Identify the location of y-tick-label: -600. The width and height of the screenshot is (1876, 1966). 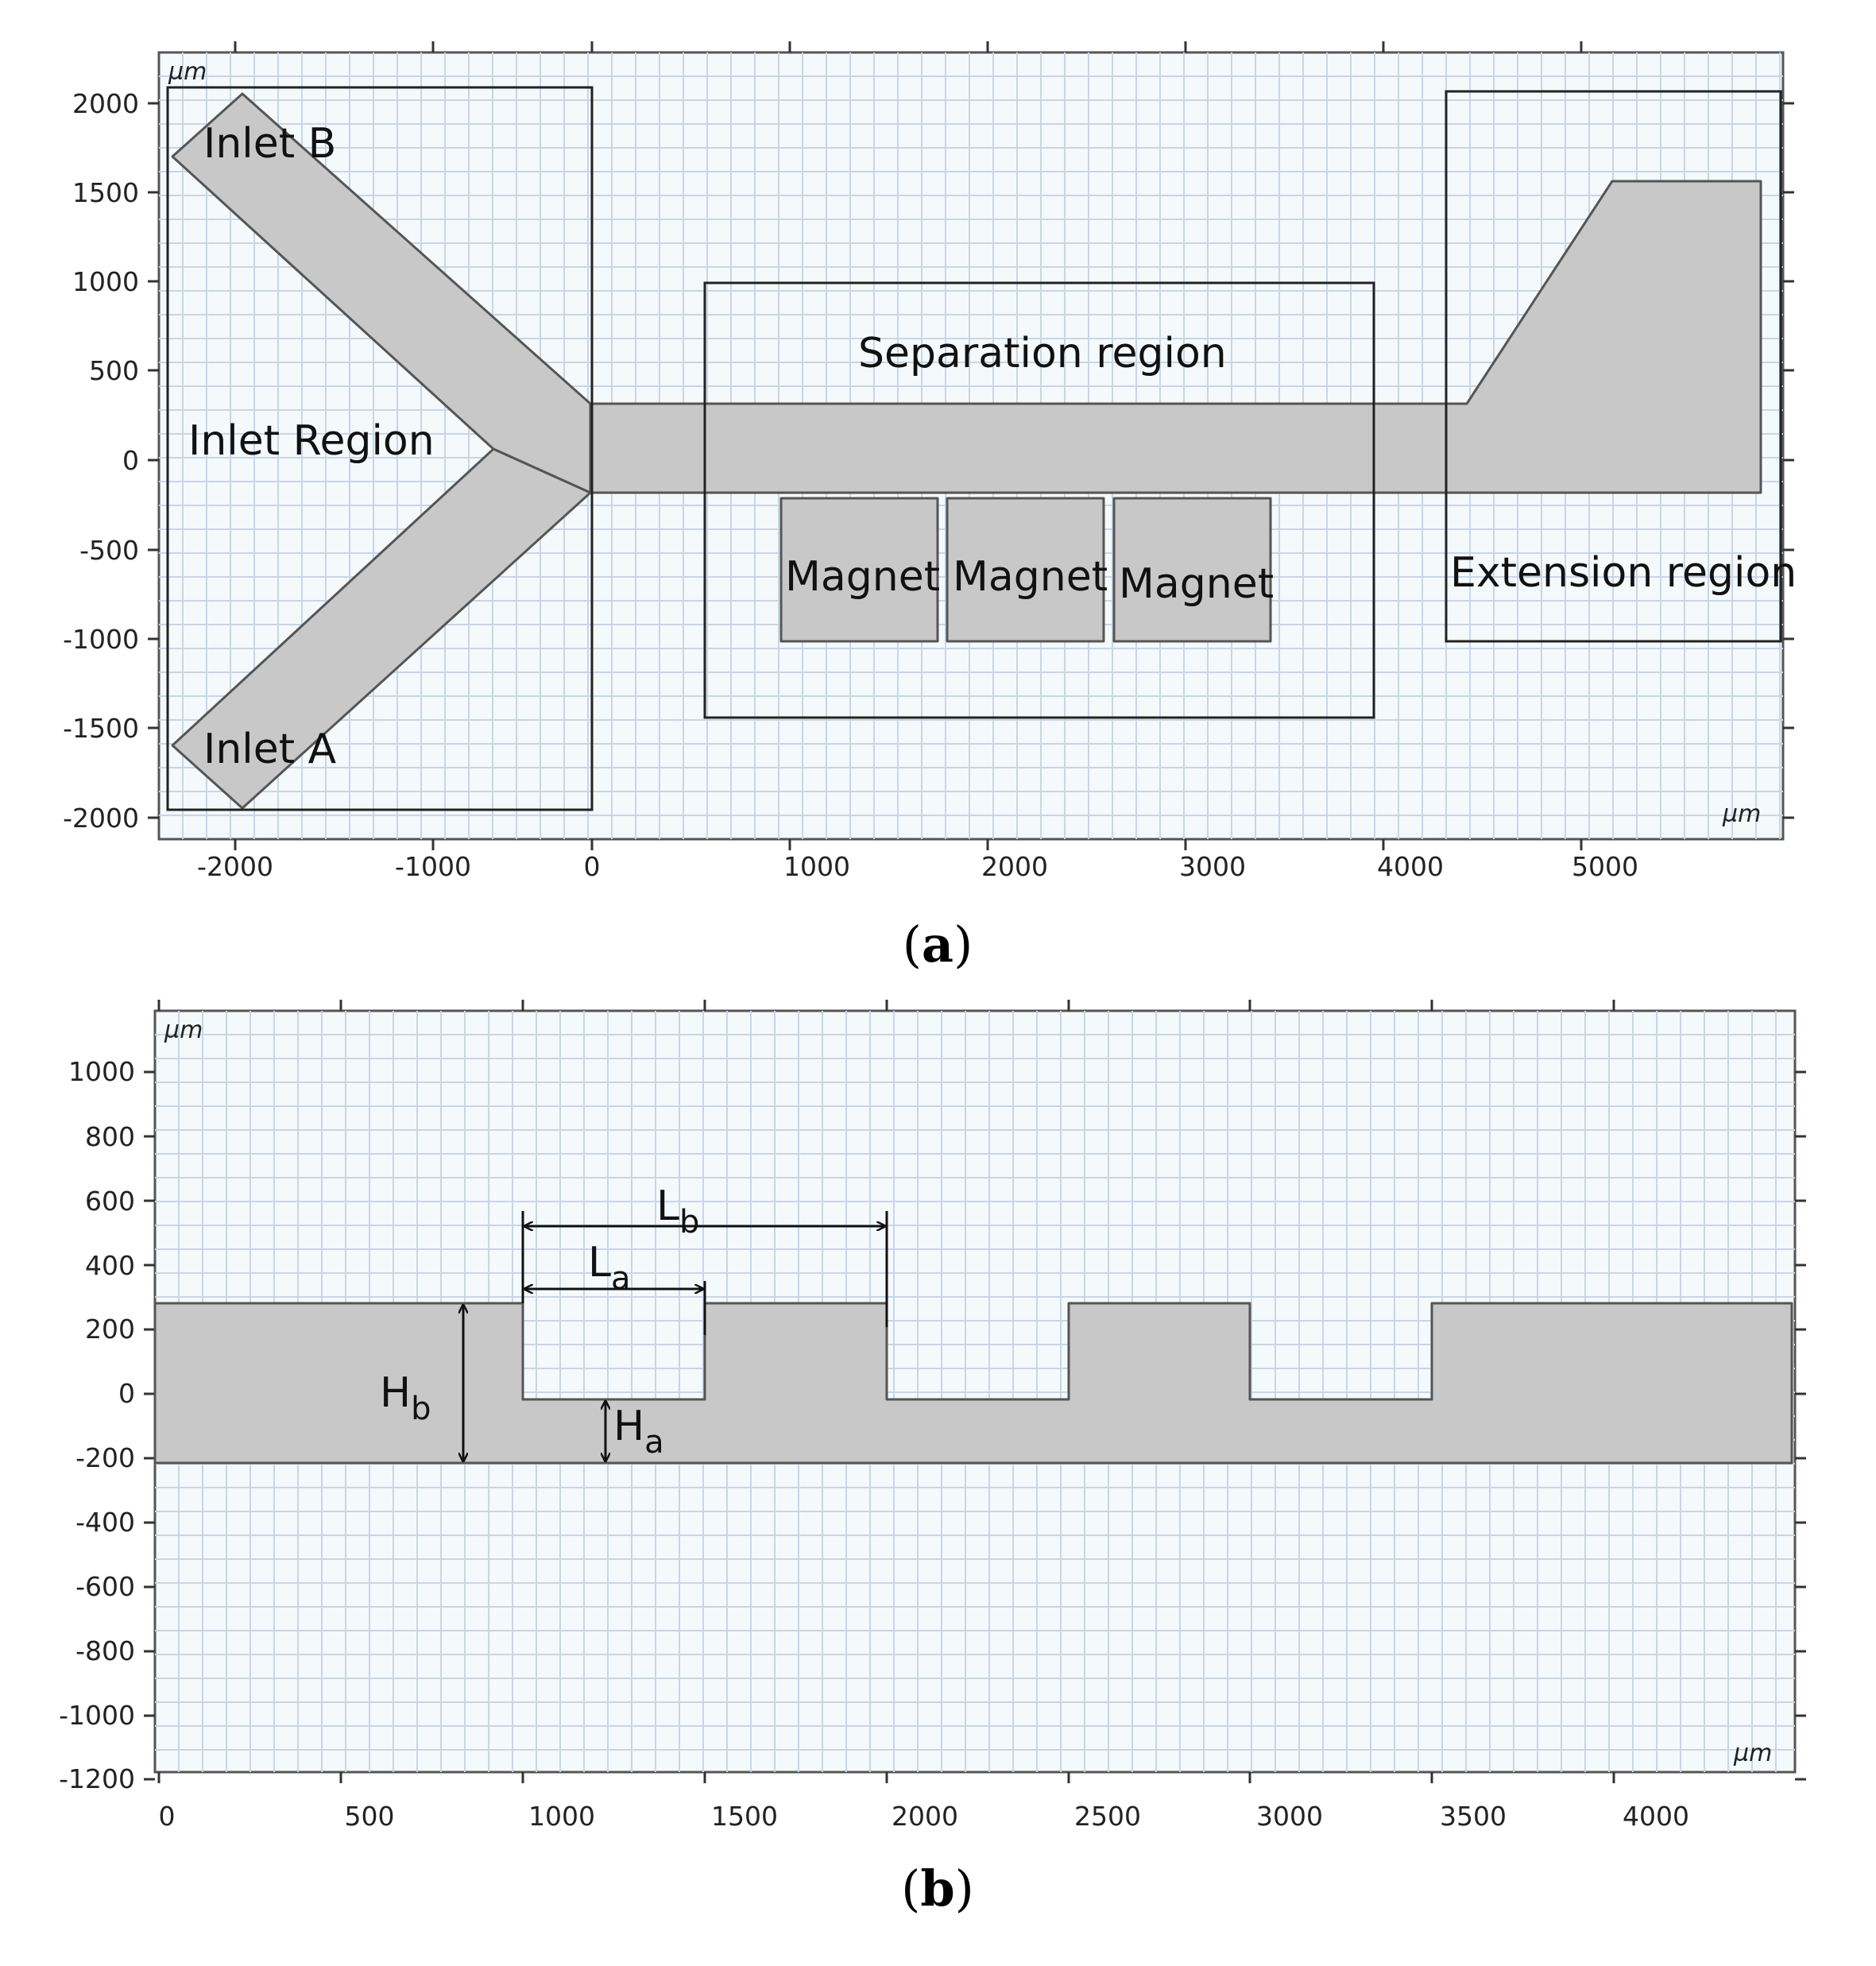
(105, 1586).